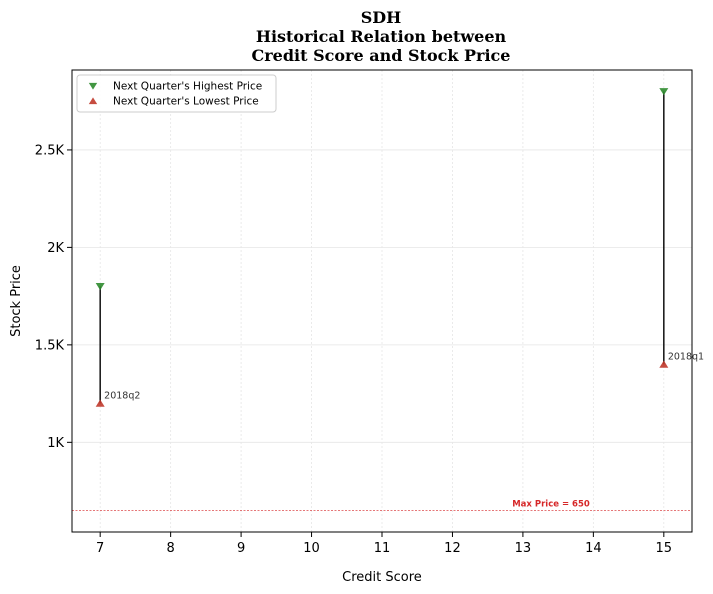 The image size is (713, 594). I want to click on y-tick-label: 2.5K, so click(50, 150).